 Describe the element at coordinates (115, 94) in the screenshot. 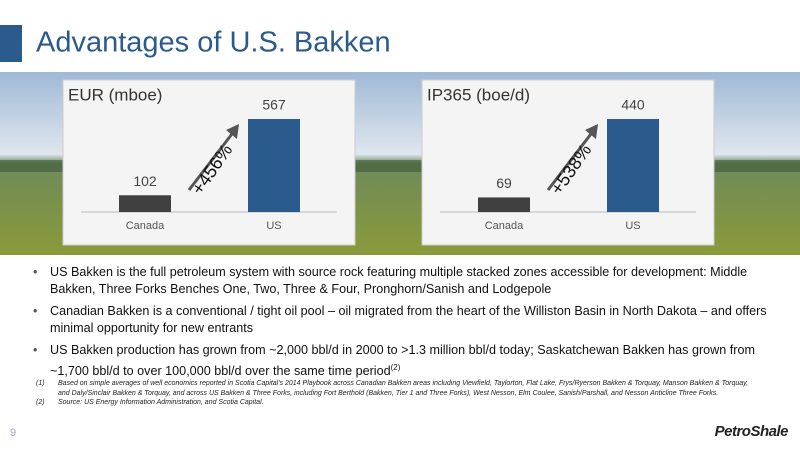

I see `chart-title: EUR (mboe)` at that location.